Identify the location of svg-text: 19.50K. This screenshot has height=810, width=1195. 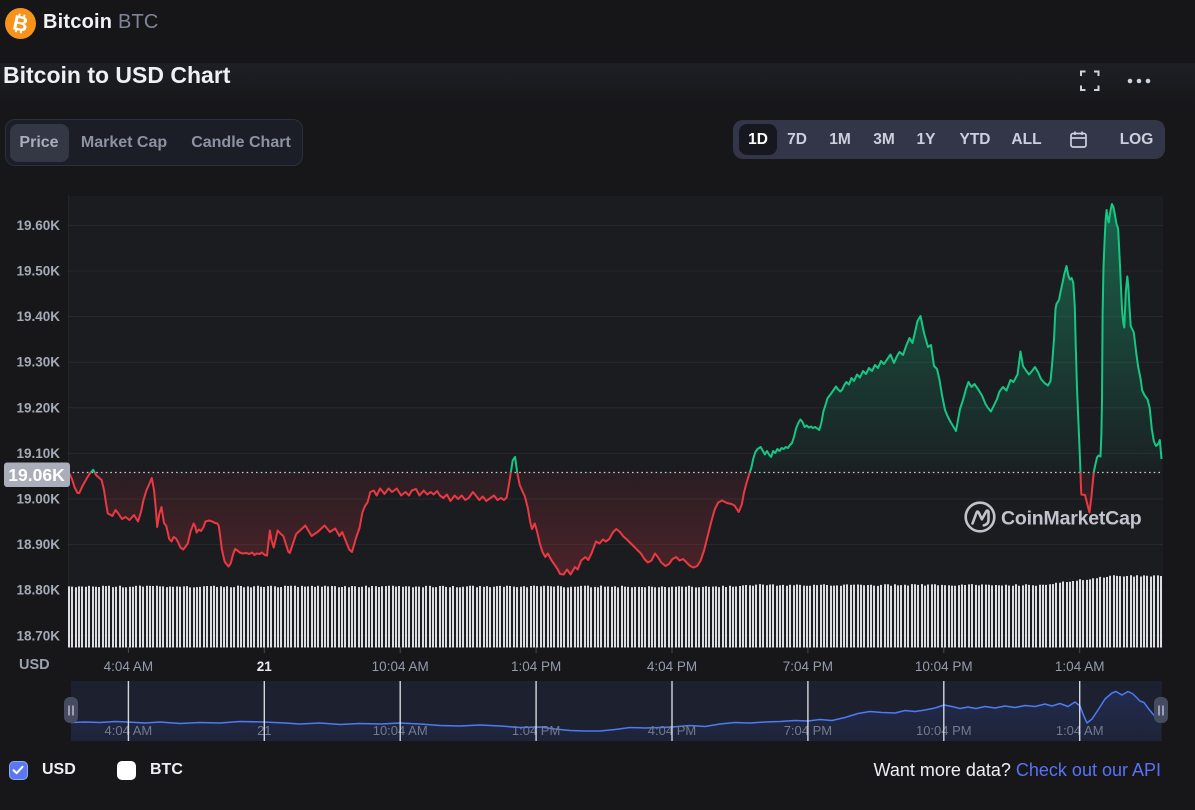
(38, 271).